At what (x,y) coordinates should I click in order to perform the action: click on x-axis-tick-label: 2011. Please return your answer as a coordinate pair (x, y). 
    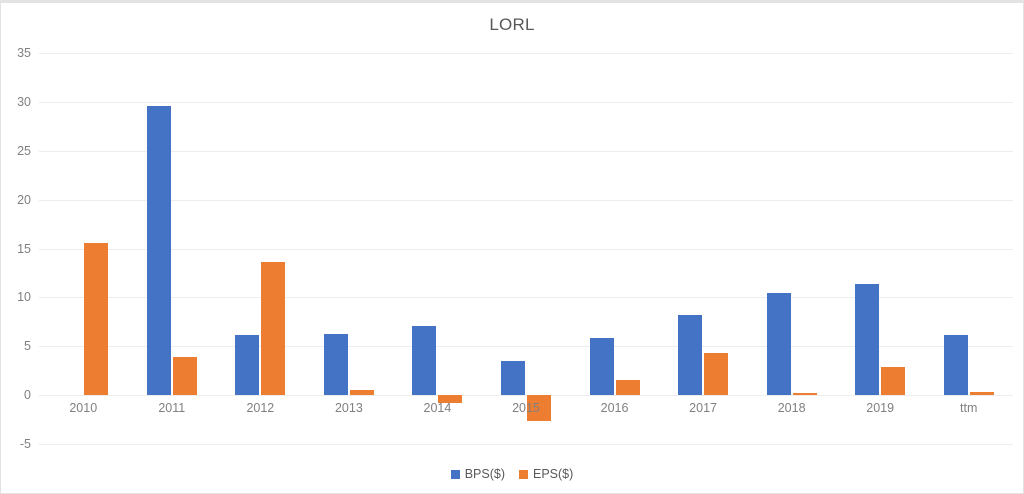
    Looking at the image, I should click on (172, 408).